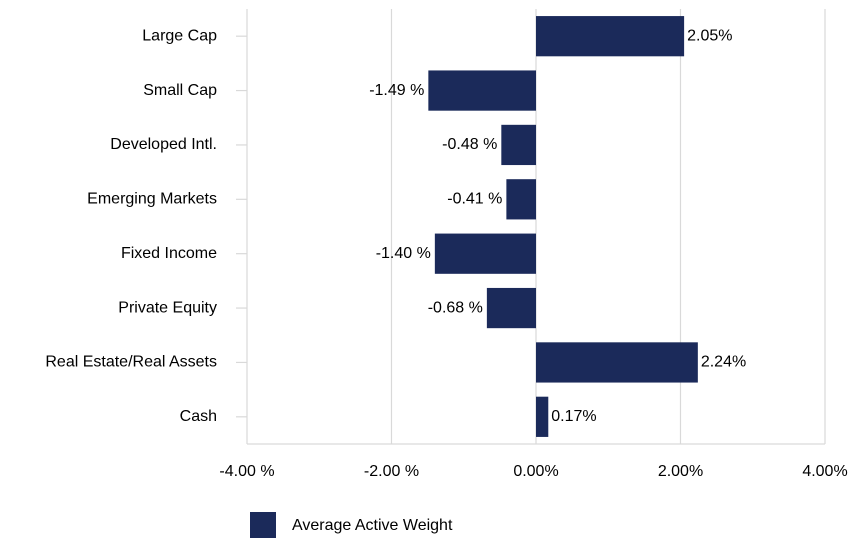  I want to click on y-tick-label: Small Cap, so click(180, 90).